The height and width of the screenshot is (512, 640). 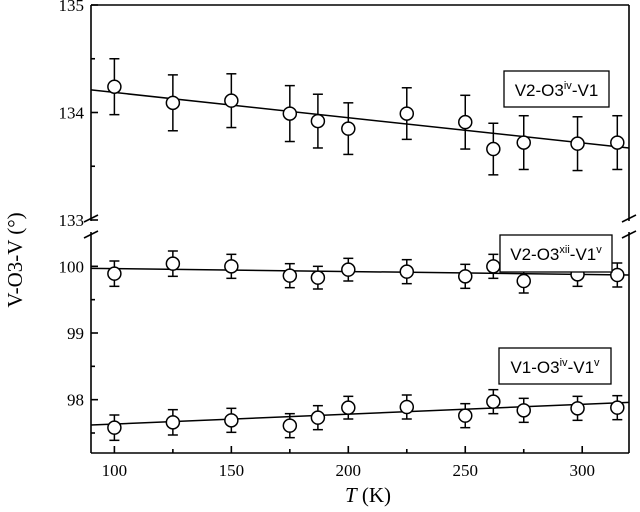 I want to click on axis-break-right-bottom, so click(x=629, y=234).